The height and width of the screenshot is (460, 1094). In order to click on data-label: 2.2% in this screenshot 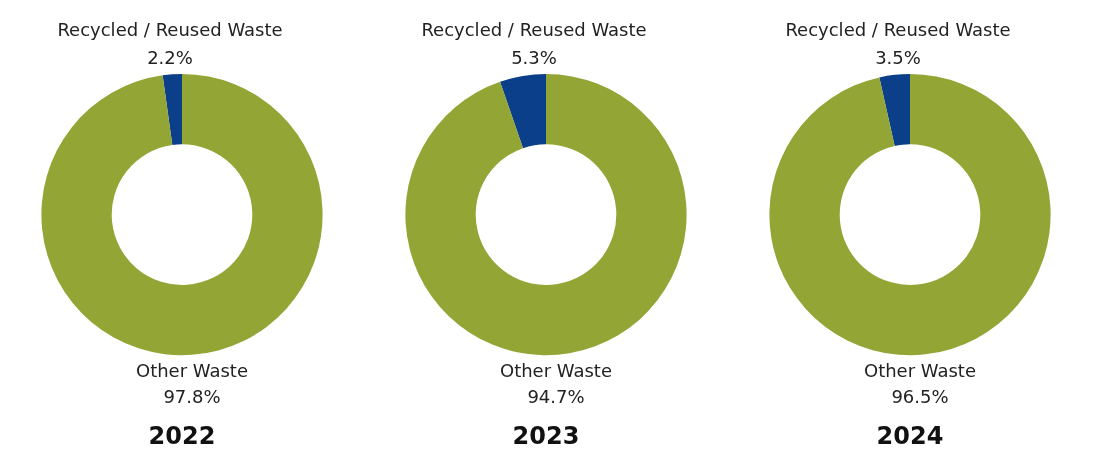, I will do `click(170, 57)`.